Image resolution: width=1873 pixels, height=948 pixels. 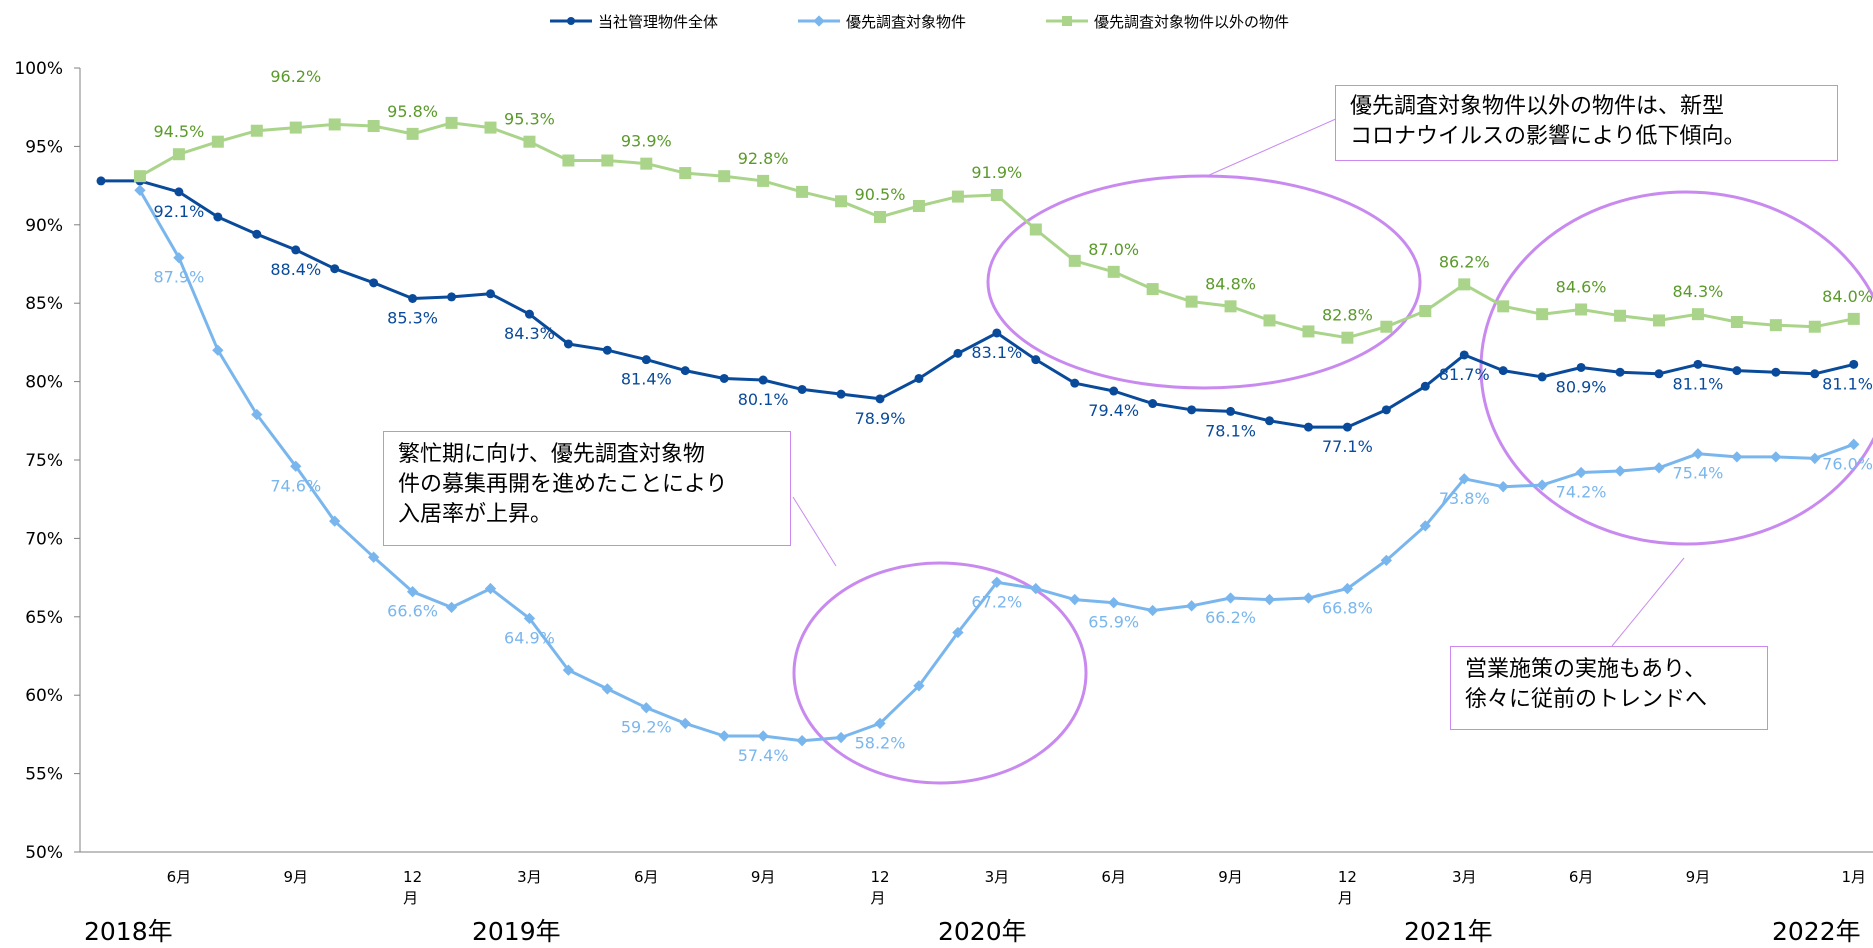 What do you see at coordinates (763, 877) in the screenshot?
I see `x-tick-label: 9月` at bounding box center [763, 877].